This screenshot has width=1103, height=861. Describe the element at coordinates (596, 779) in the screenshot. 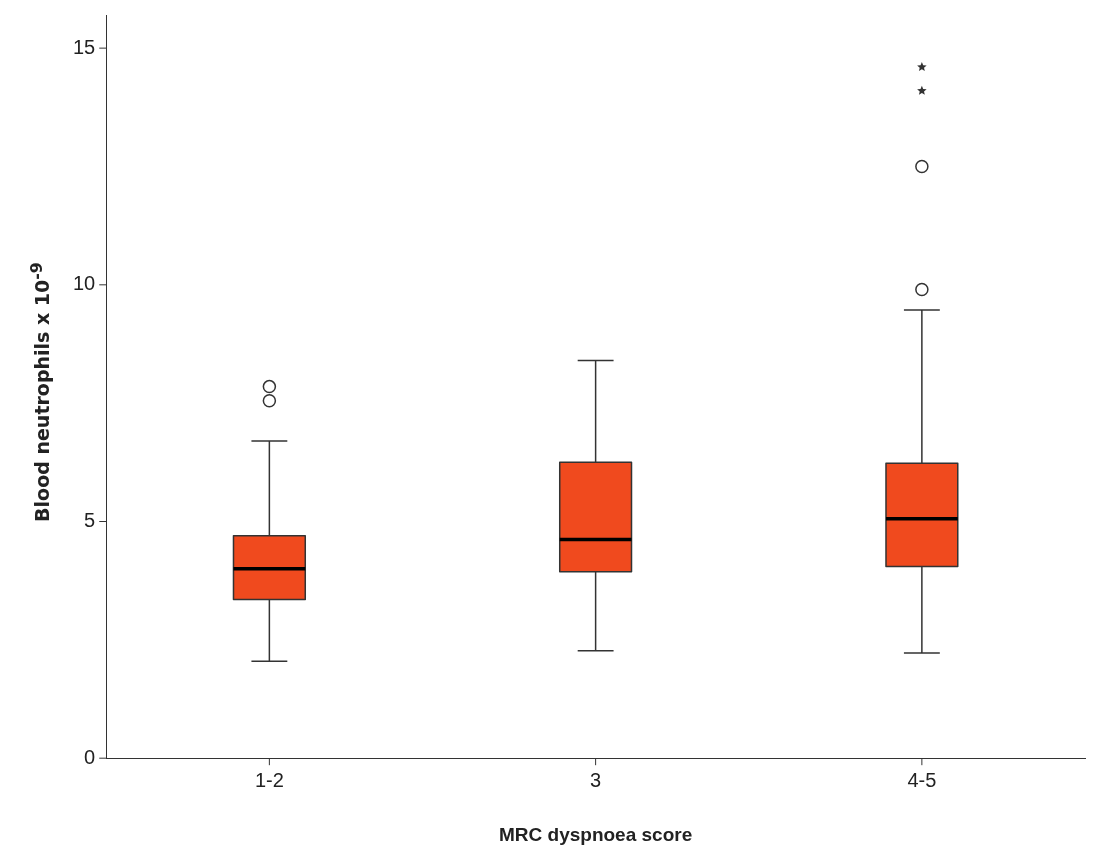

I see `x-tick-label: 3` at that location.